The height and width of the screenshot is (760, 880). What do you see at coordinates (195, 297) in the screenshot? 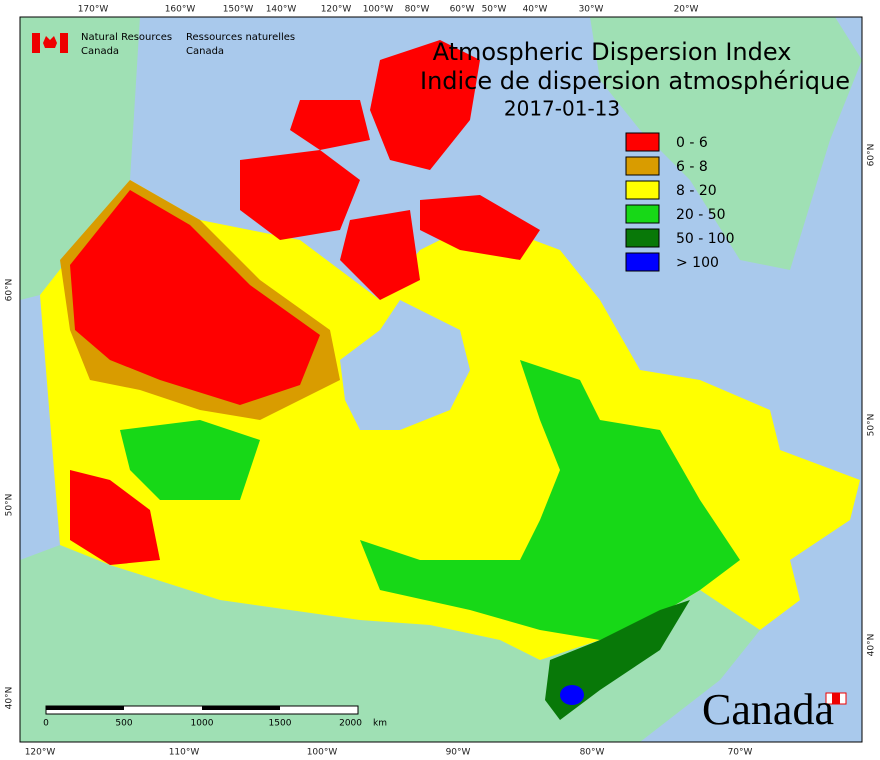
I see `region-red-north` at bounding box center [195, 297].